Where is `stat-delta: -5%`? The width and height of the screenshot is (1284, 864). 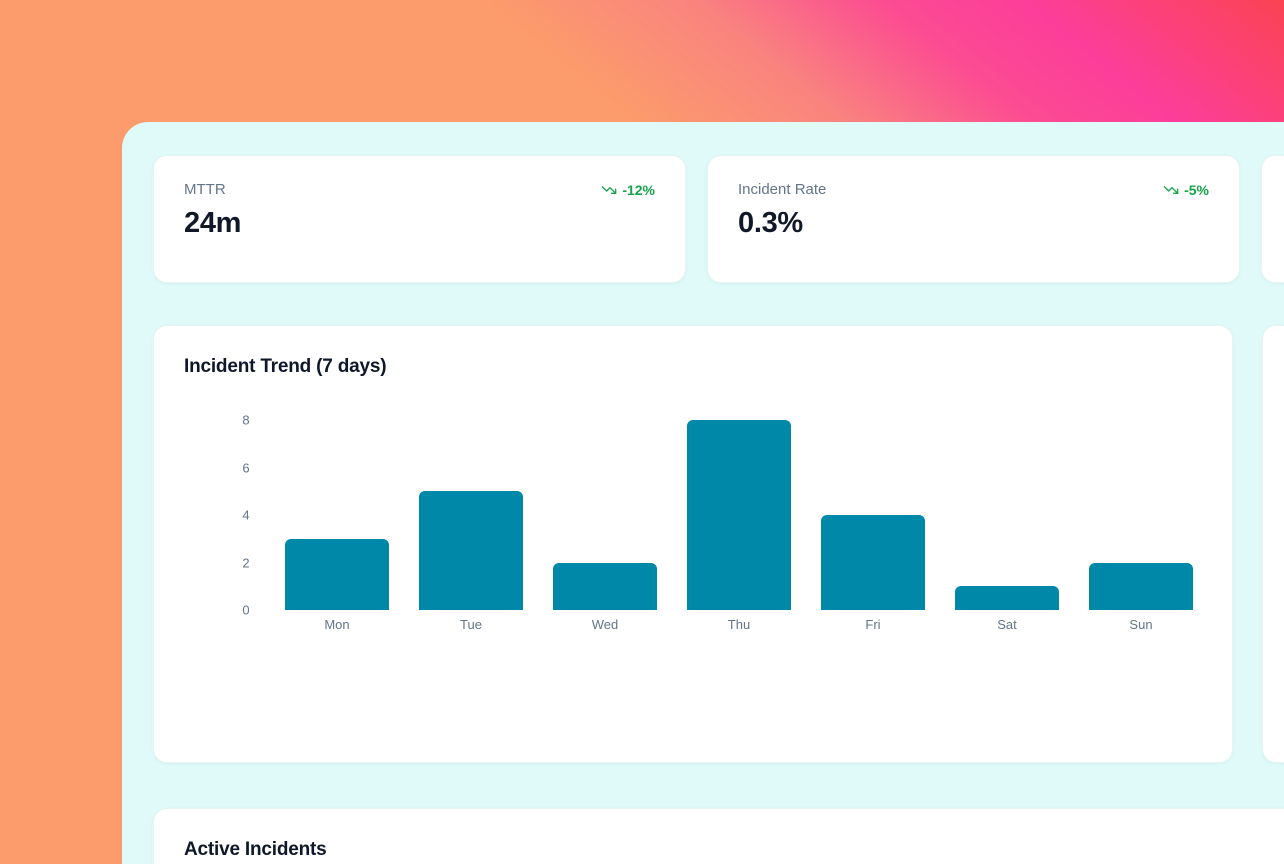 stat-delta: -5% is located at coordinates (1186, 190).